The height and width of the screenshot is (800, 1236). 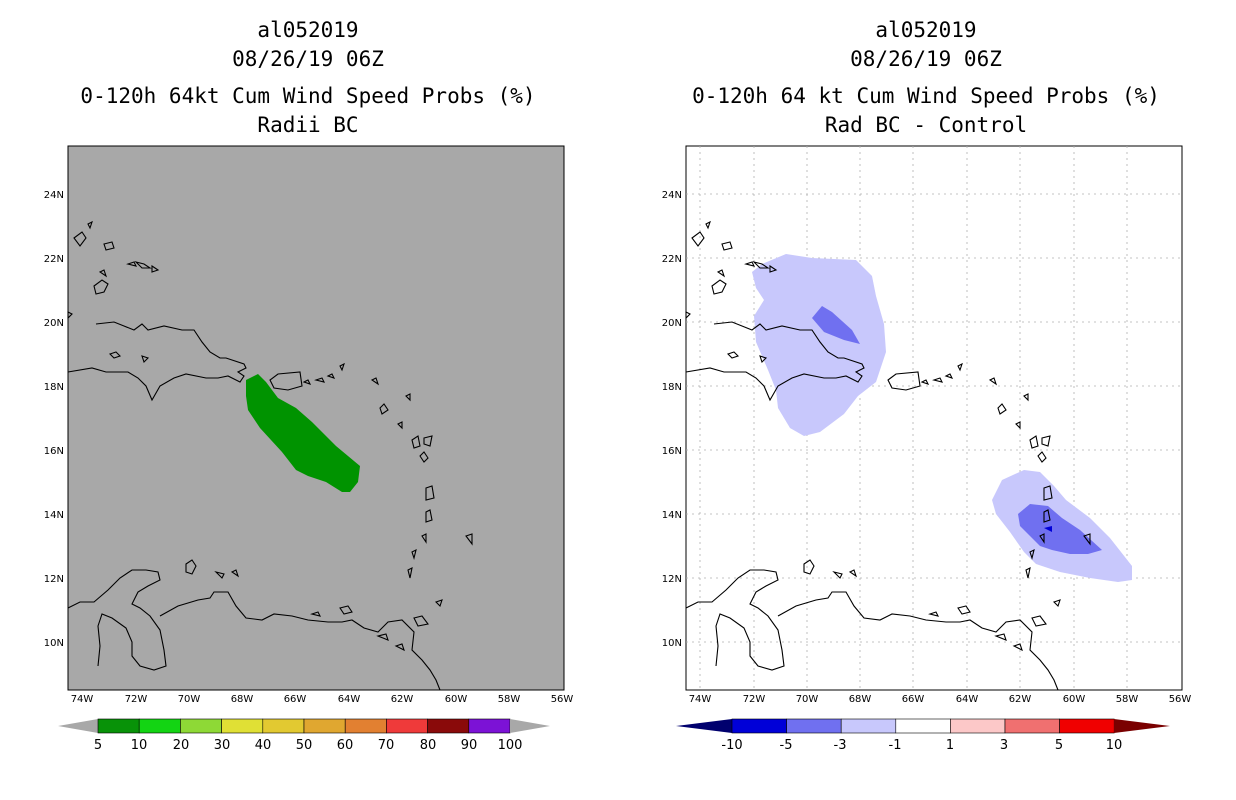 What do you see at coordinates (913, 699) in the screenshot?
I see `right-lon-label: 66W` at bounding box center [913, 699].